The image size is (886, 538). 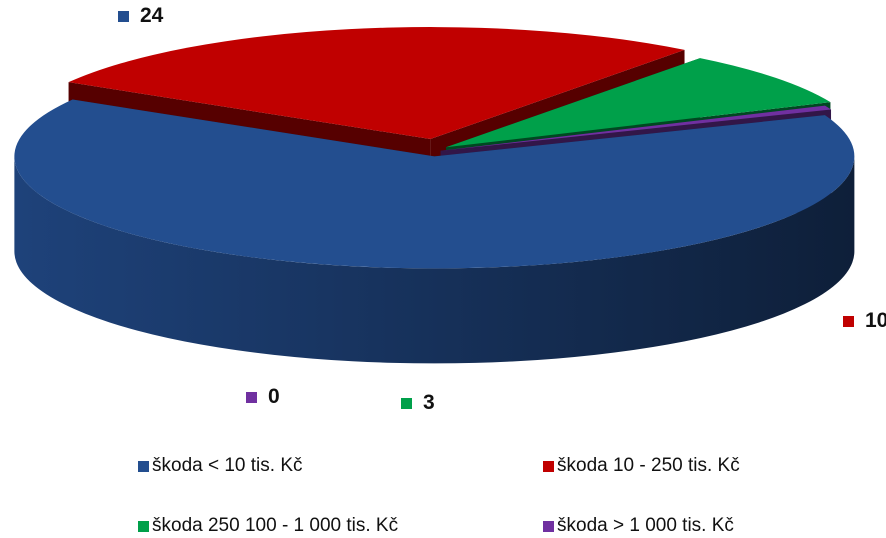 I want to click on data-label-2: 3, so click(x=429, y=402).